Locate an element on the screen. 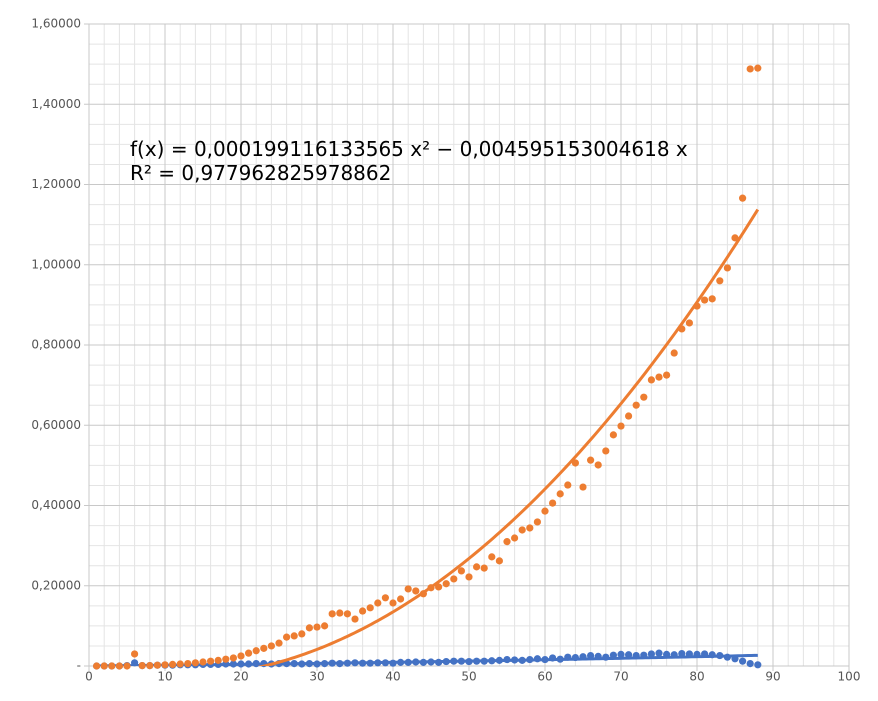  trendline-r2: R² = 0,977962825978862 is located at coordinates (260, 173).